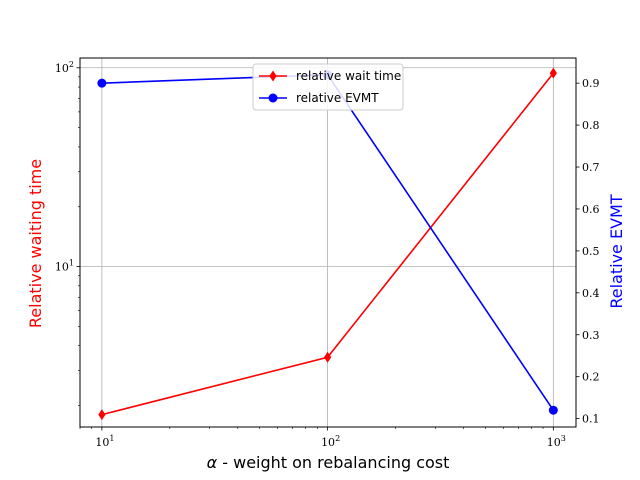 This screenshot has height=480, width=640. Describe the element at coordinates (563, 438) in the screenshot. I see `x-tick-label-exponent: 3` at that location.